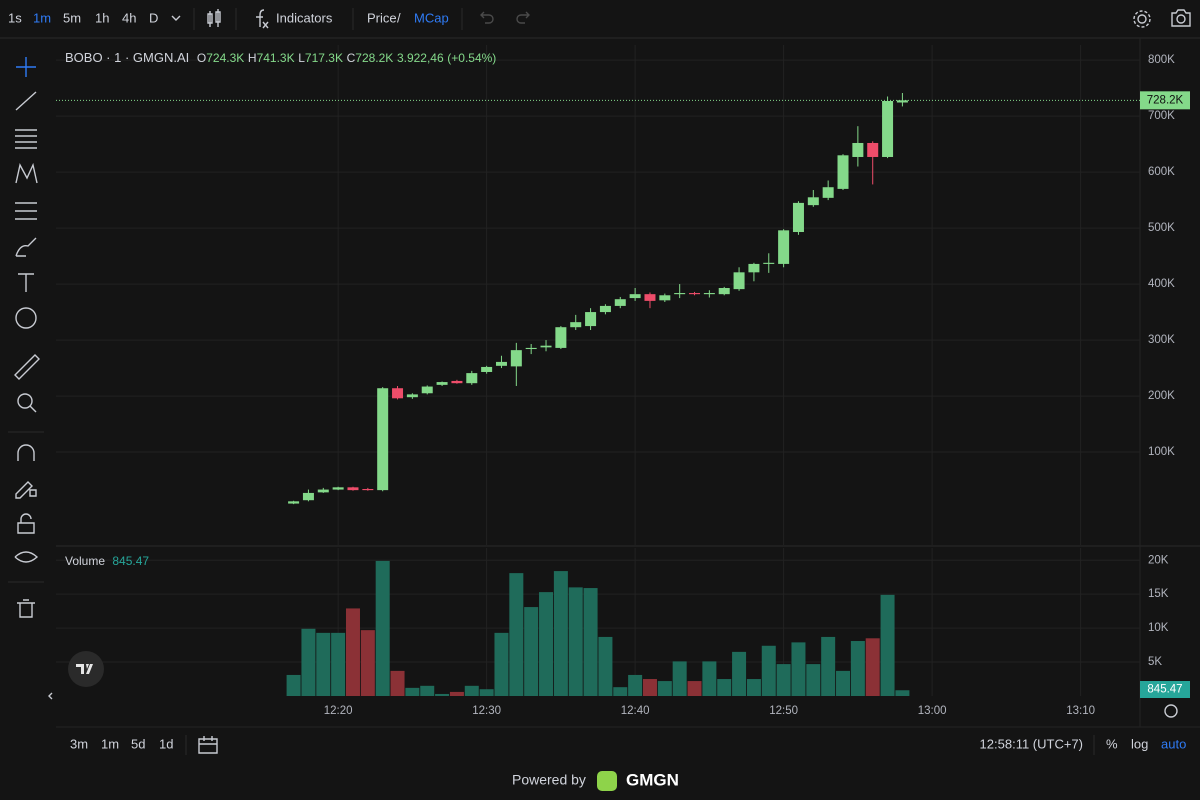 The image size is (1200, 800). Describe the element at coordinates (26, 282) in the screenshot. I see `text-tool` at that location.